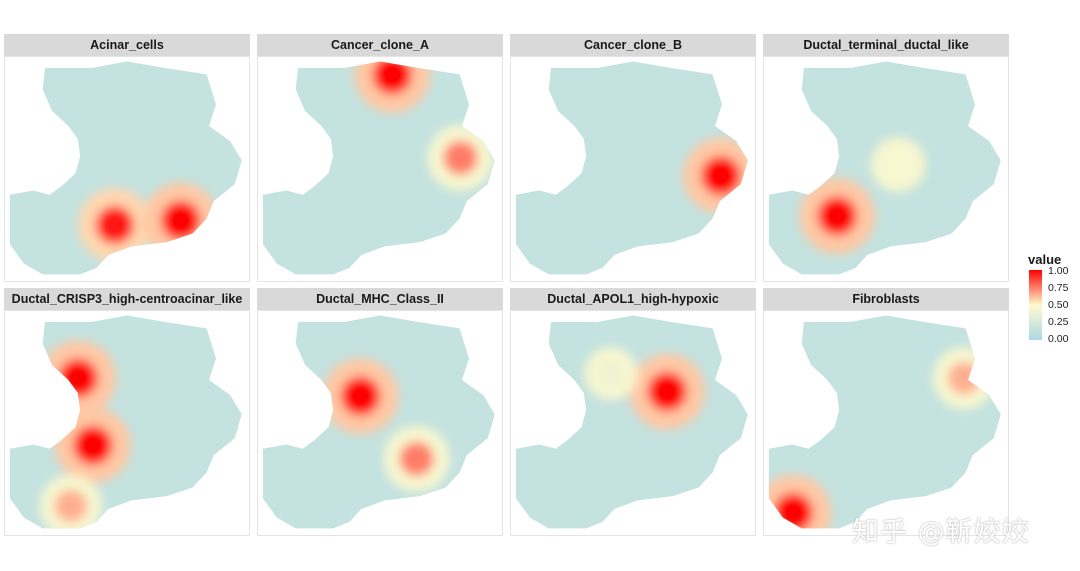  What do you see at coordinates (1058, 288) in the screenshot?
I see `legend-tick: 0.75` at bounding box center [1058, 288].